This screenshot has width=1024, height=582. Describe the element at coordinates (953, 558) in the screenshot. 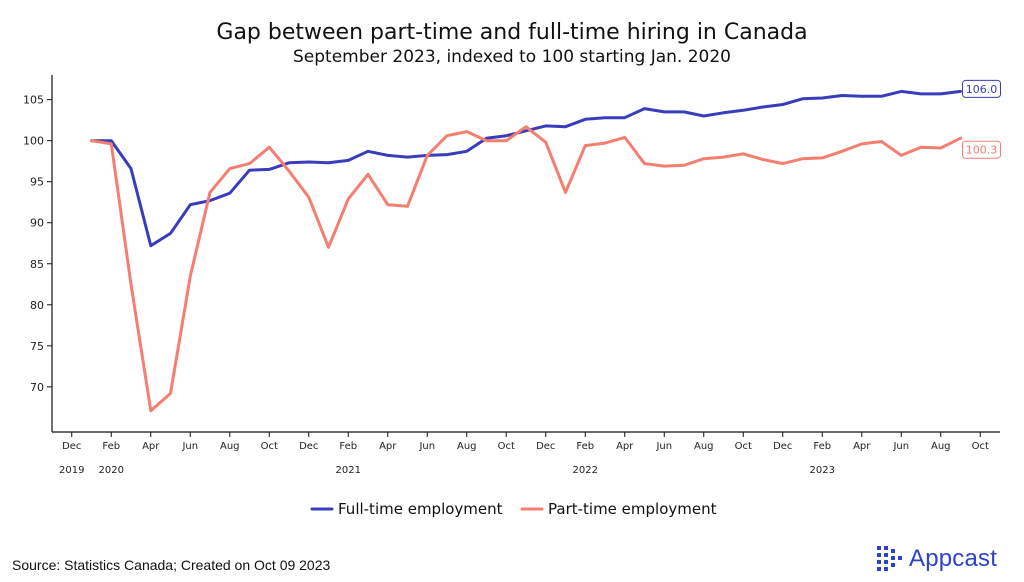

I see `brand-name: Appcast` at that location.